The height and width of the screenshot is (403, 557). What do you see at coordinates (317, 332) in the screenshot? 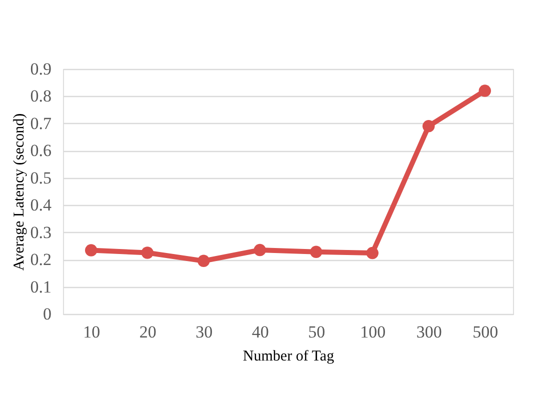
I see `x-tick-label: 50` at bounding box center [317, 332].